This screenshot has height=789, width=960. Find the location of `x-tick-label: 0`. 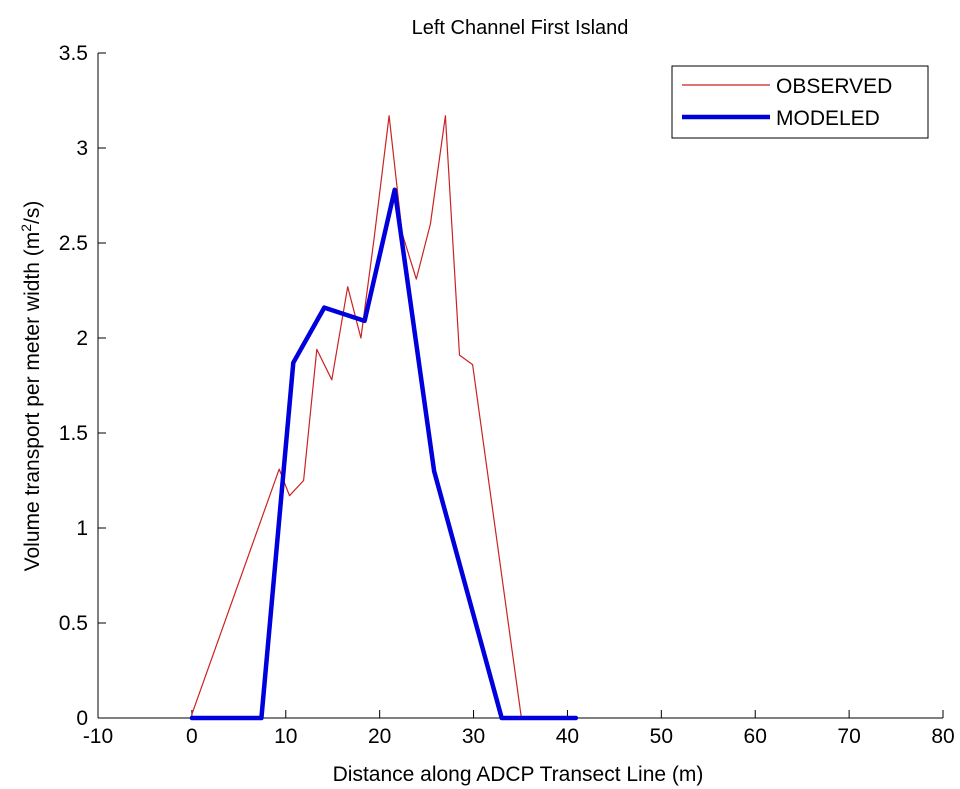

x-tick-label: 0 is located at coordinates (192, 736).